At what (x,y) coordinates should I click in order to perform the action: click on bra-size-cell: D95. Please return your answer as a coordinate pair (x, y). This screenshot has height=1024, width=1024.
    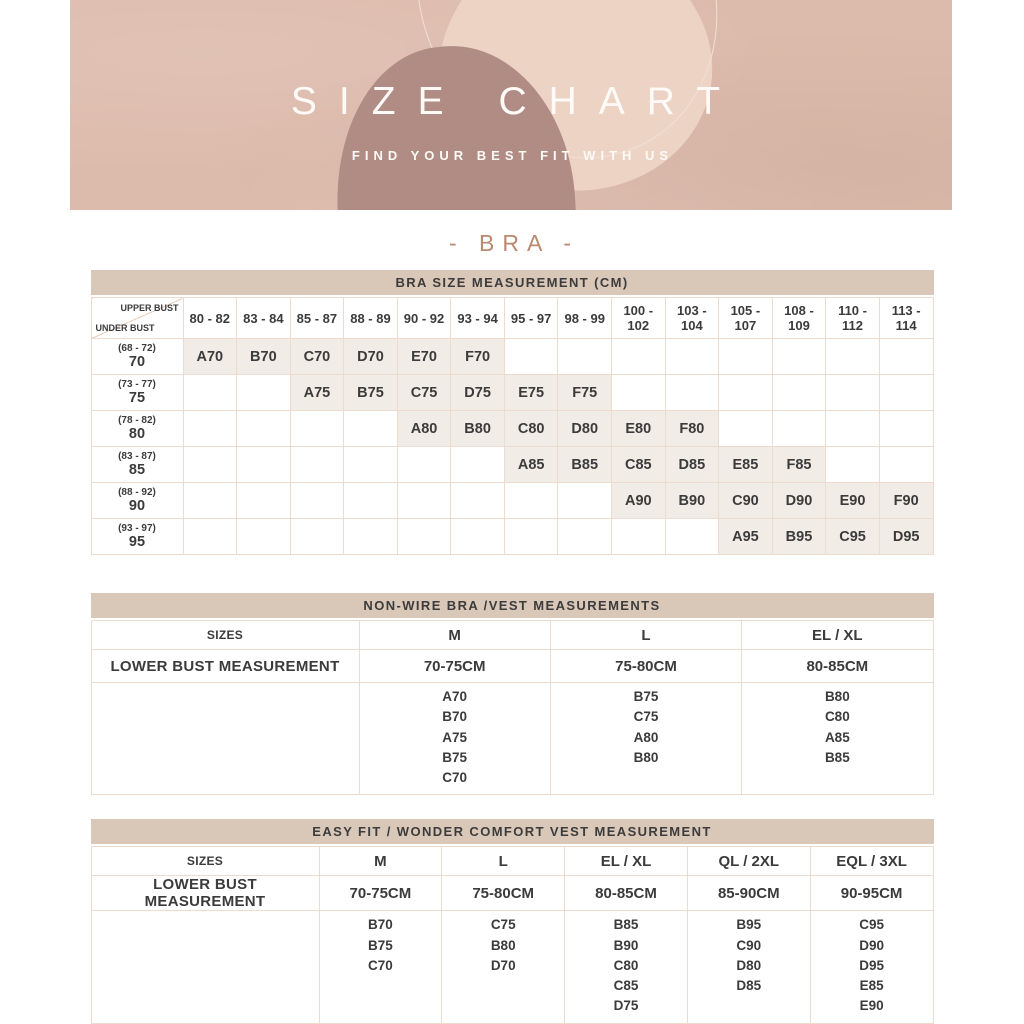
    Looking at the image, I should click on (906, 536).